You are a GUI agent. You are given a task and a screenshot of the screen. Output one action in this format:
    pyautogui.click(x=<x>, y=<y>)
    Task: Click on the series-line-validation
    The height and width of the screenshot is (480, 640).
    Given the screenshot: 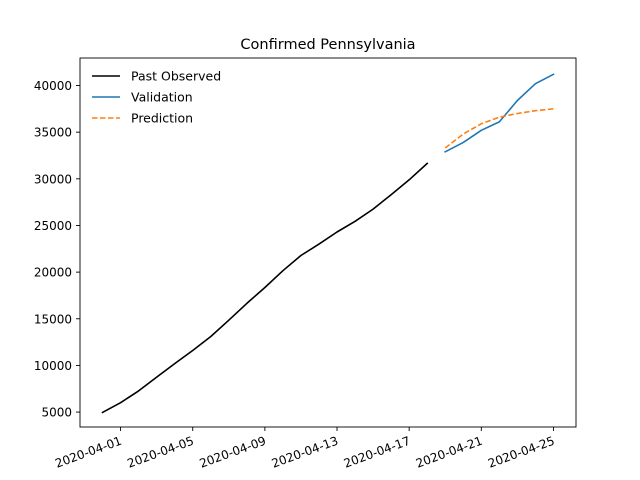 What is the action you would take?
    pyautogui.click(x=499, y=113)
    